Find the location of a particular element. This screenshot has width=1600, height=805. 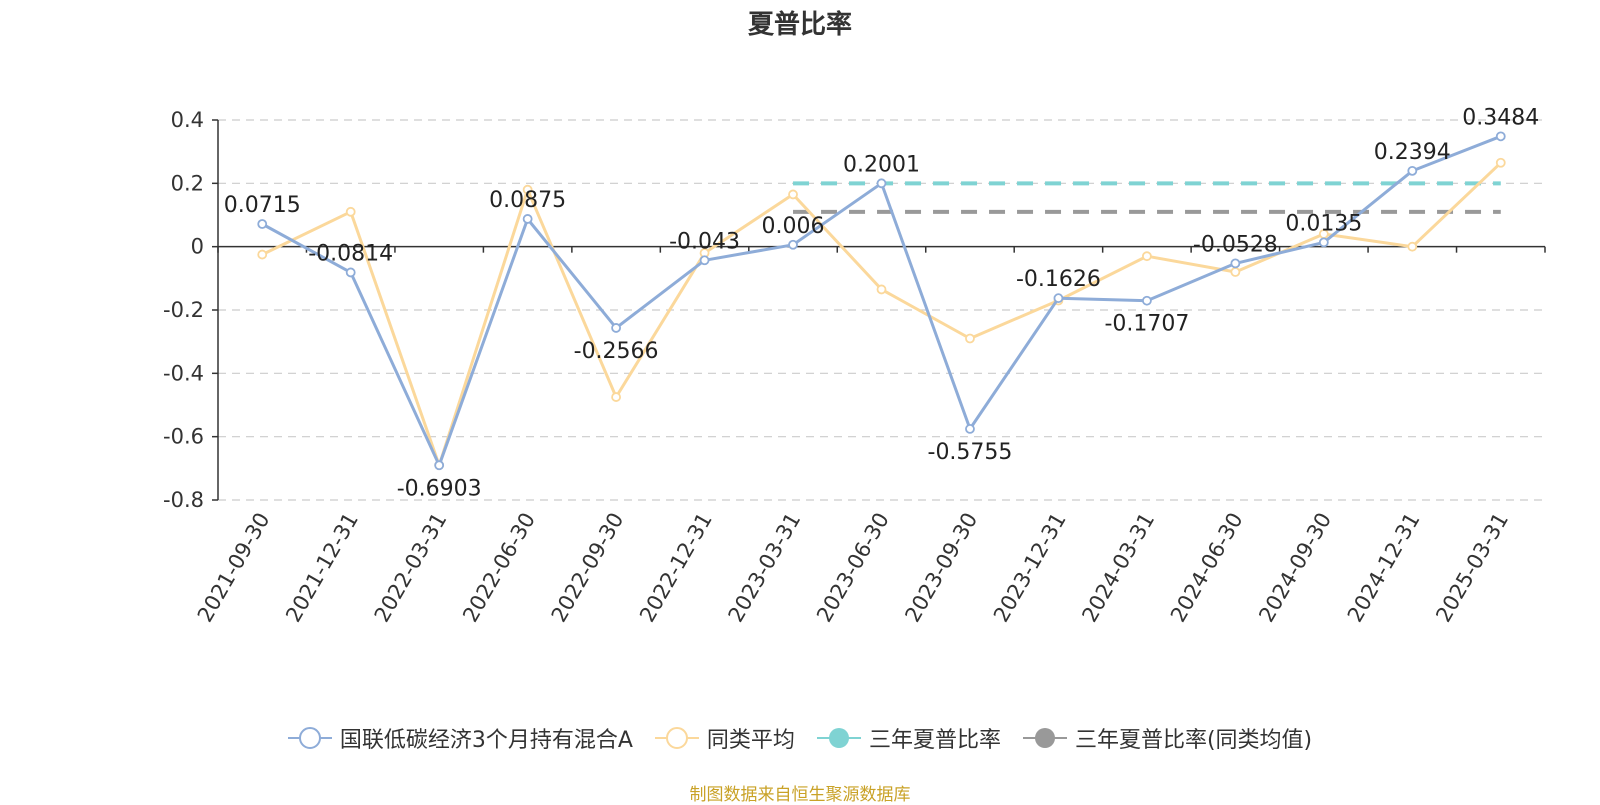

fund-data-label: 0.2001 is located at coordinates (881, 164).